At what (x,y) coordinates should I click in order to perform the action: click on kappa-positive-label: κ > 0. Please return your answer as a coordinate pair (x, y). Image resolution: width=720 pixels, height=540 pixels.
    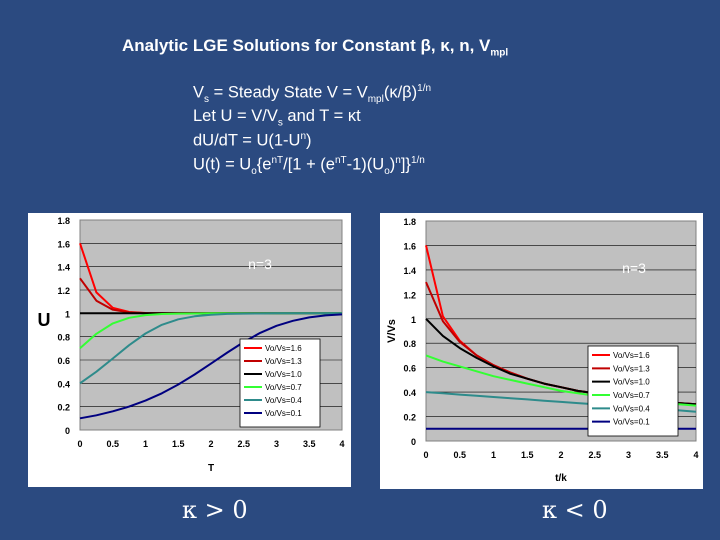
    Looking at the image, I should click on (215, 510).